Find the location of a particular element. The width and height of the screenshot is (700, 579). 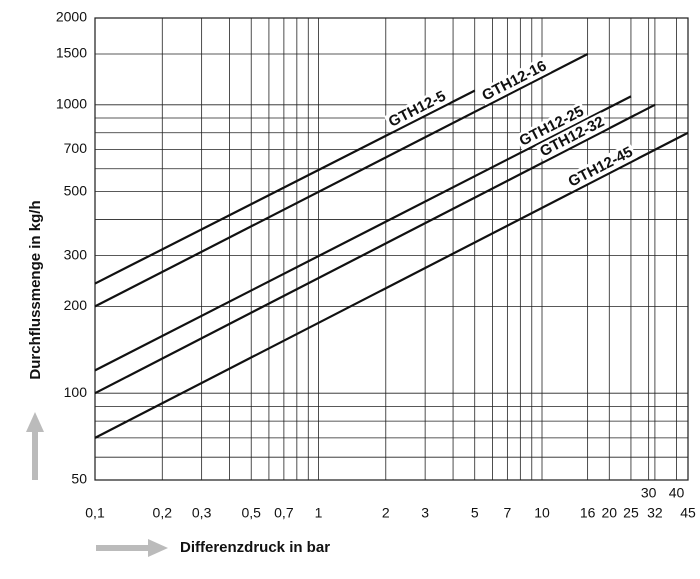

x-tick-label: 2 is located at coordinates (386, 513).